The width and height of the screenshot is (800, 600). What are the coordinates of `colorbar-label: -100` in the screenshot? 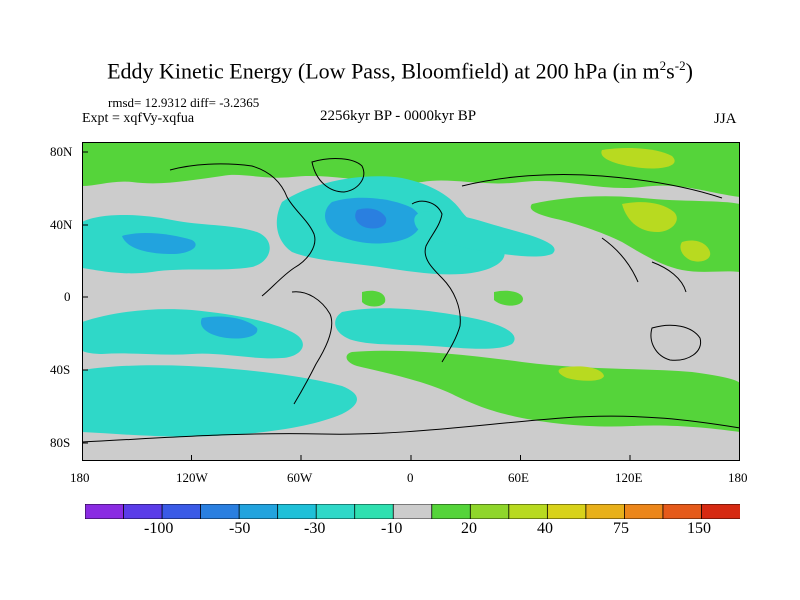 It's located at (159, 528).